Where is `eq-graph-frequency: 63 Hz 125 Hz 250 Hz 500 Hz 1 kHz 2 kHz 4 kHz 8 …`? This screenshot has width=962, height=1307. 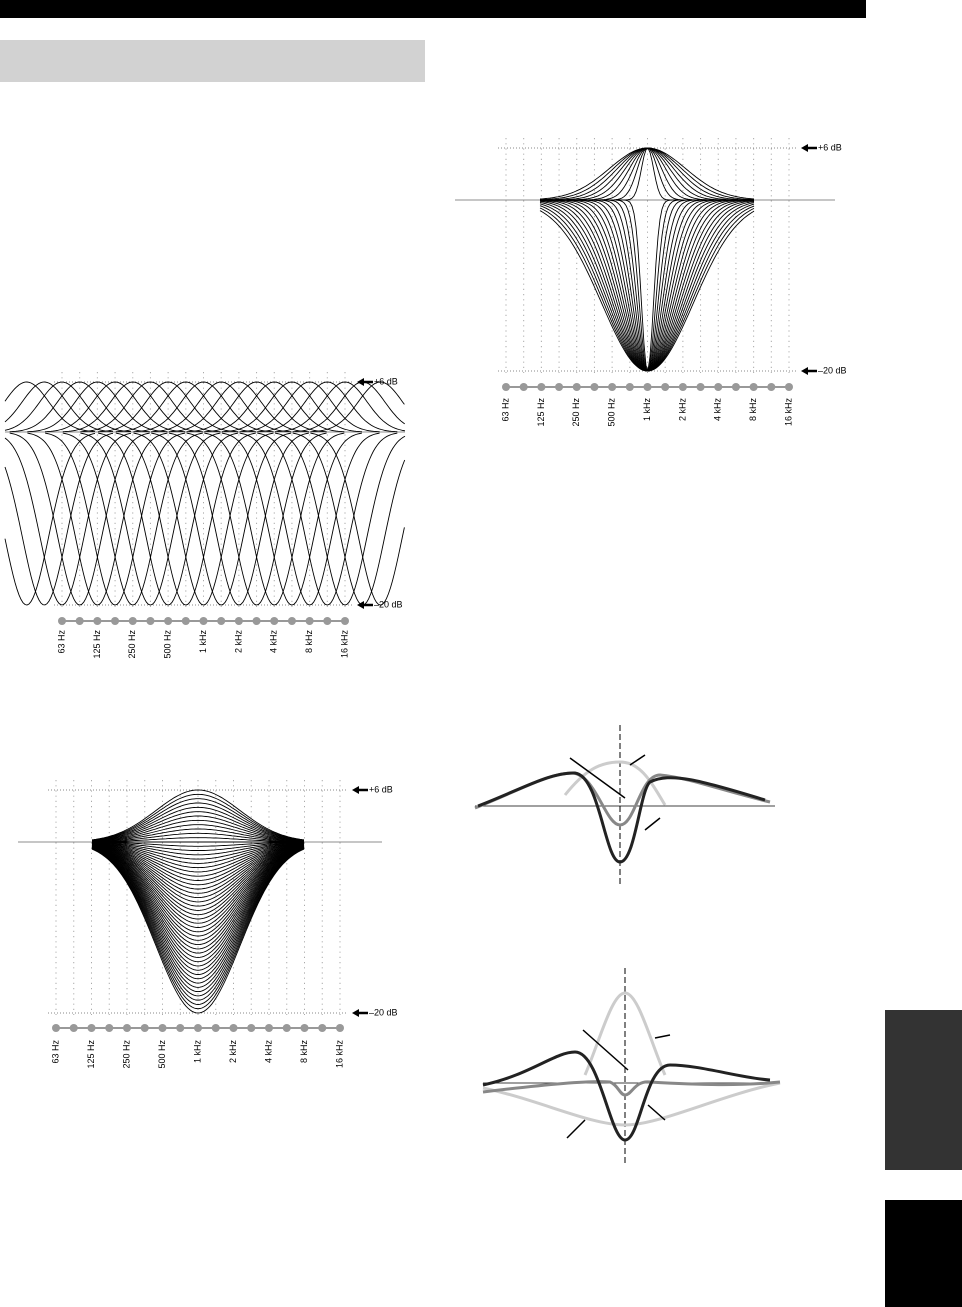 eq-graph-frequency: 63 Hz 125 Hz 250 Hz 500 Hz 1 kHz 2 kHz 4 kHz 8 … is located at coordinates (205, 515).